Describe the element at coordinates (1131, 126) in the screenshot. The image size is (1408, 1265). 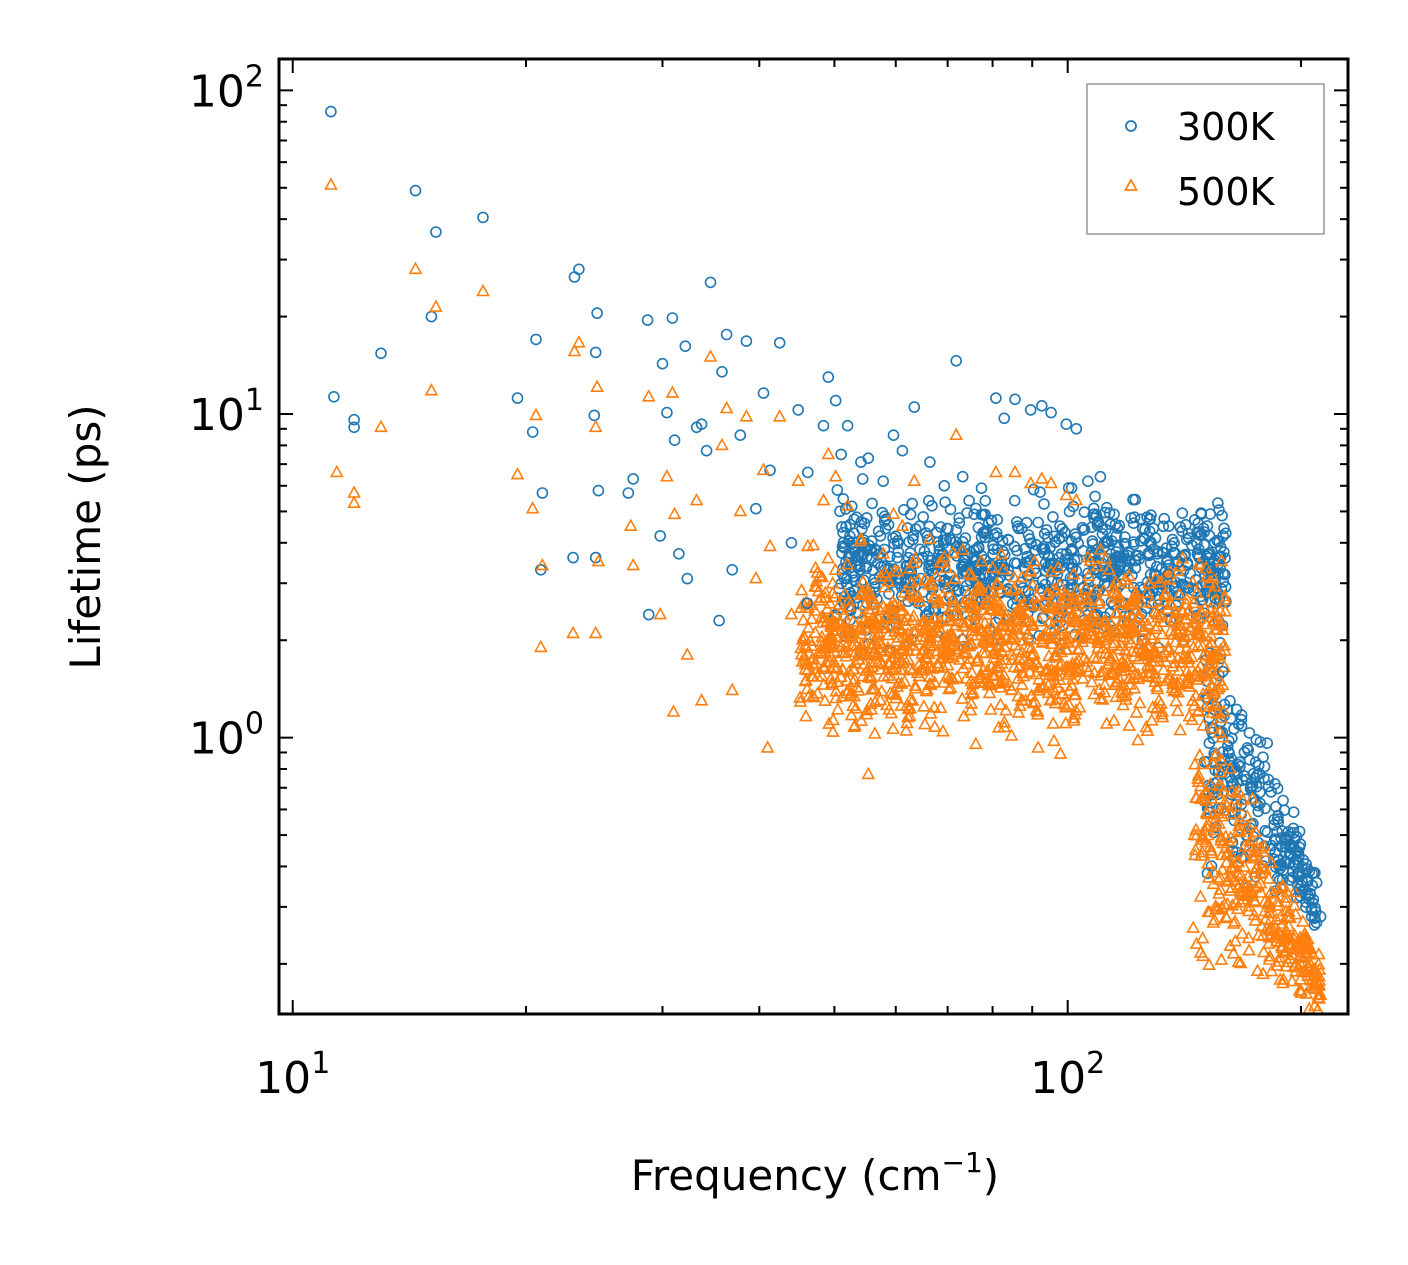
I see `legend-marker-300k` at that location.